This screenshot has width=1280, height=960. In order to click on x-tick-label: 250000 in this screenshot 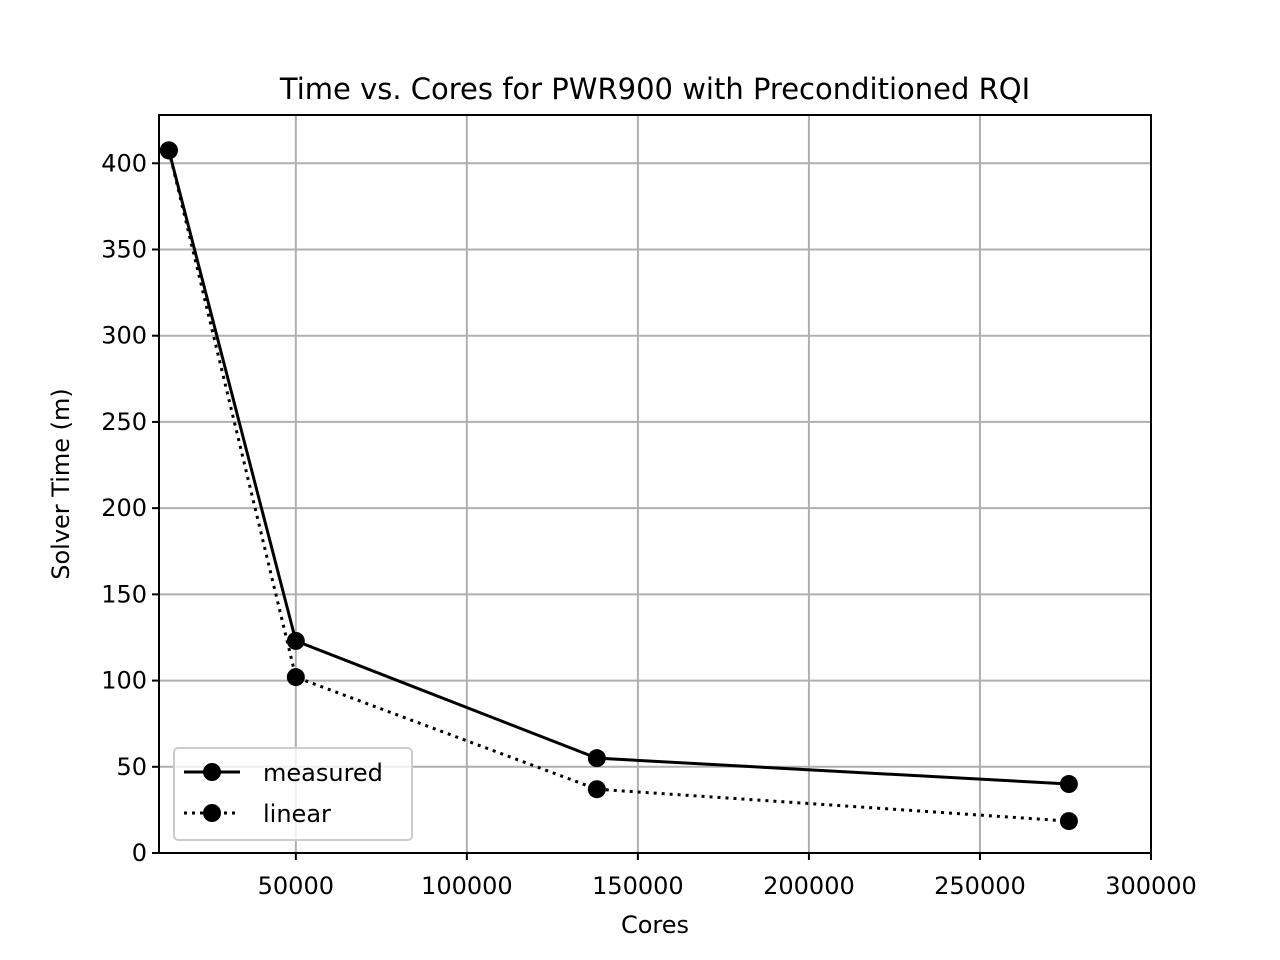, I will do `click(980, 886)`.